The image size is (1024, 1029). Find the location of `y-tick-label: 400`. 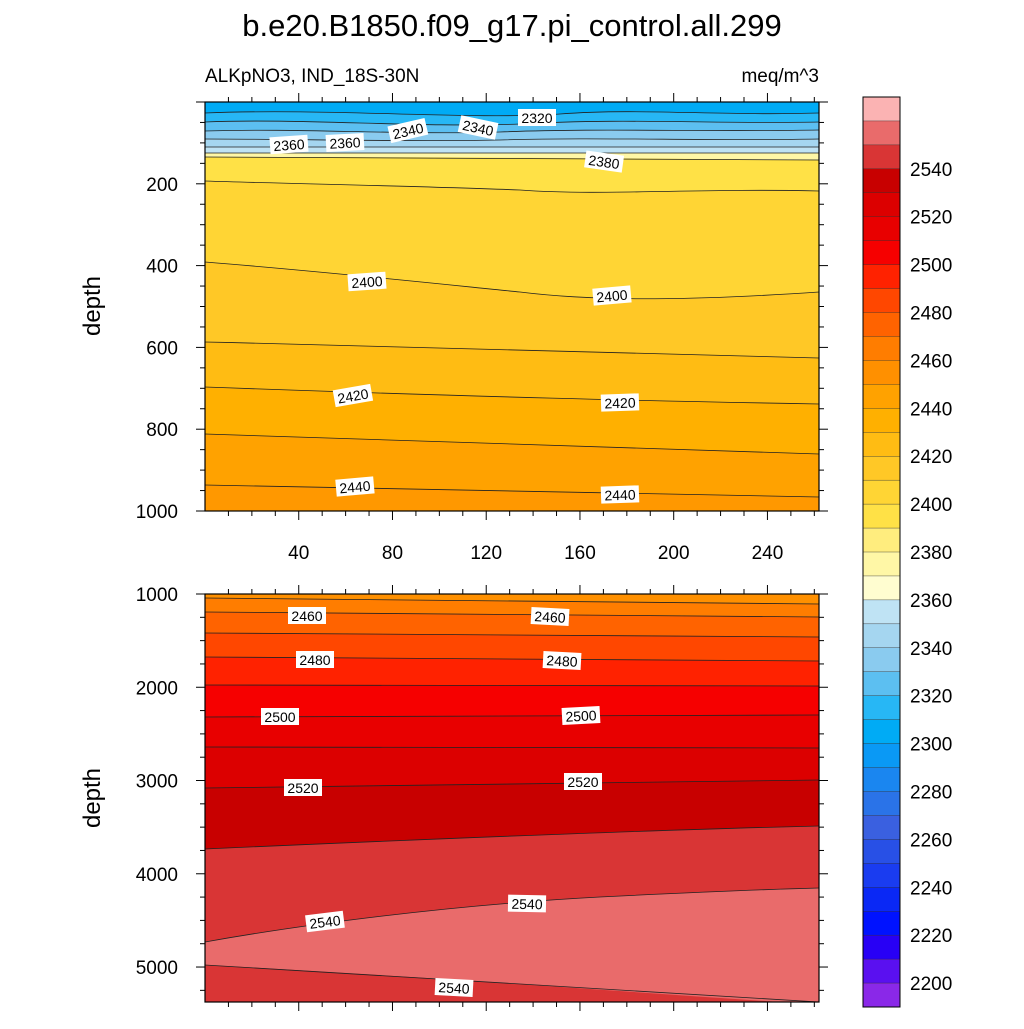

y-tick-label: 400 is located at coordinates (162, 267).